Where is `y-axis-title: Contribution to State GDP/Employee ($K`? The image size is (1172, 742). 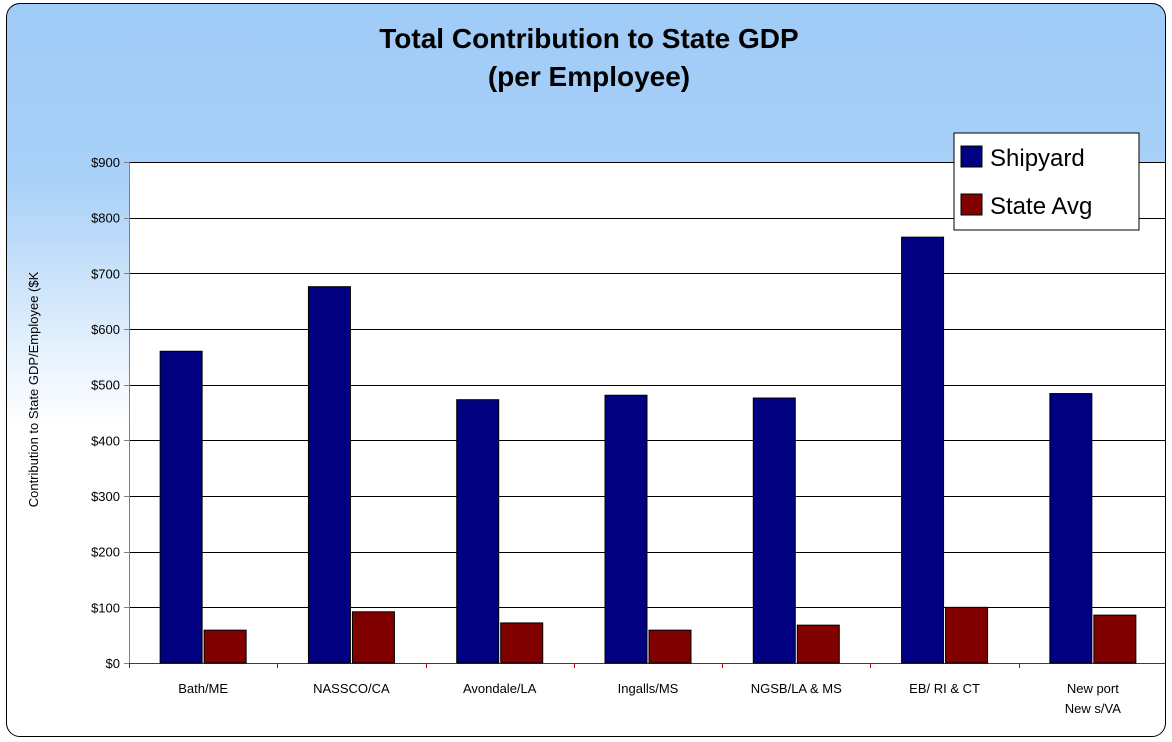 y-axis-title: Contribution to State GDP/Employee ($K is located at coordinates (33, 389).